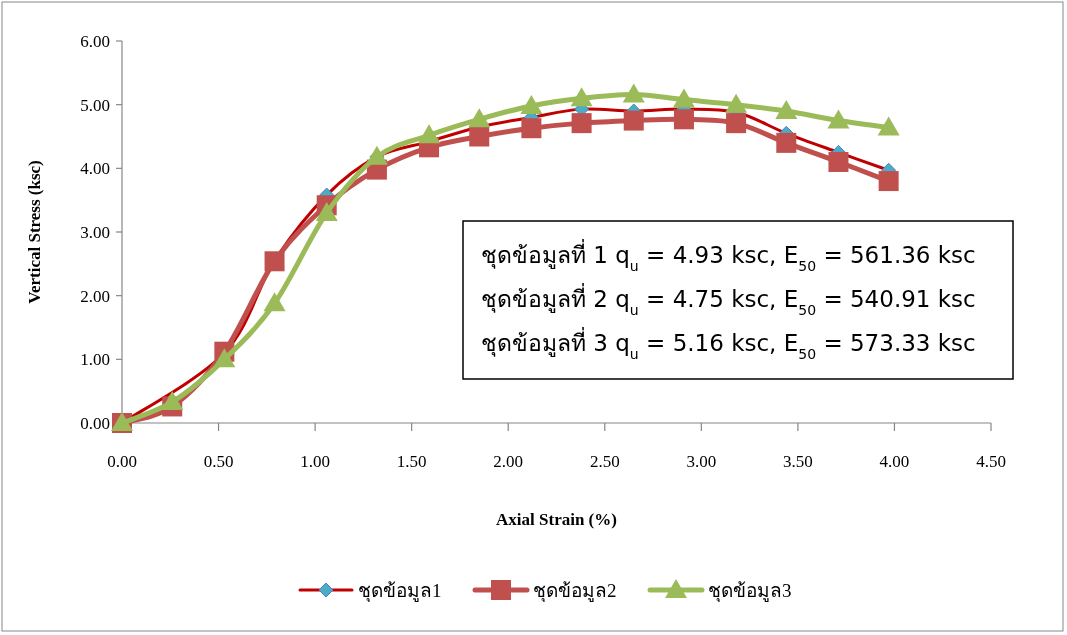  What do you see at coordinates (95, 169) in the screenshot?
I see `y-tick-label: 4.00` at bounding box center [95, 169].